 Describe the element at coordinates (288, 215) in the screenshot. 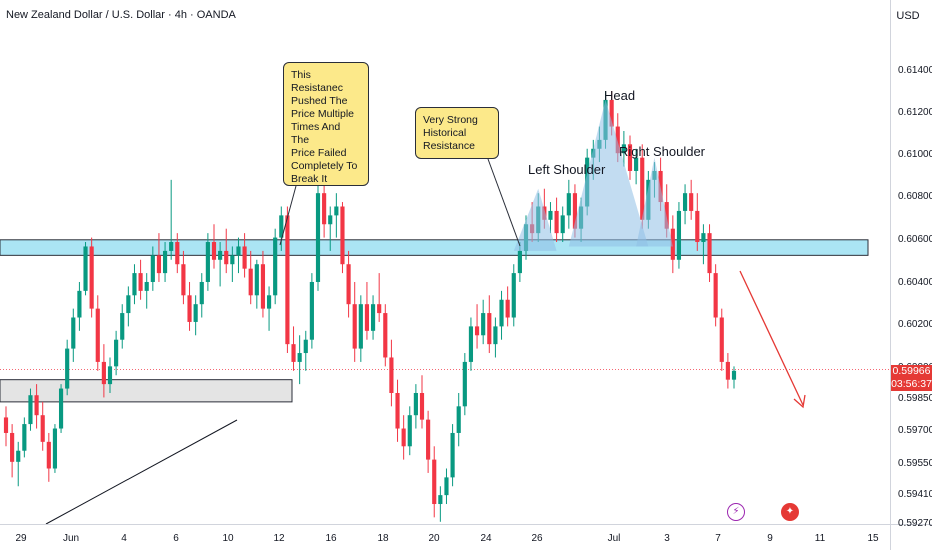

I see `callout-resistance-pointer` at that location.